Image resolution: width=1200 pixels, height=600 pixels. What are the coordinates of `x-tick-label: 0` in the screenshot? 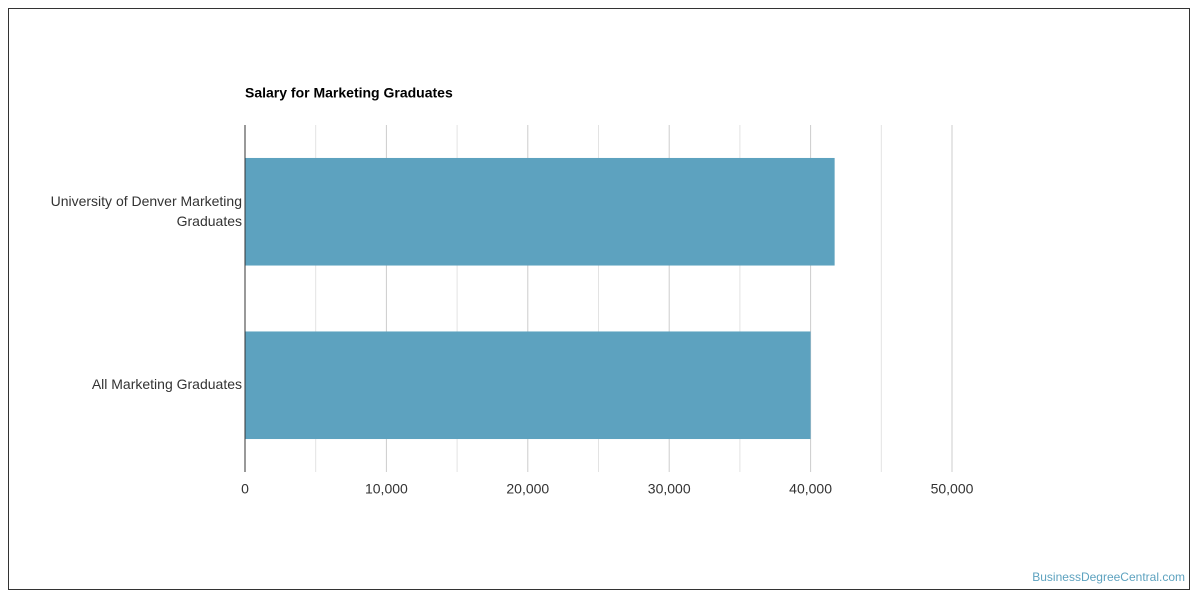 It's located at (245, 489).